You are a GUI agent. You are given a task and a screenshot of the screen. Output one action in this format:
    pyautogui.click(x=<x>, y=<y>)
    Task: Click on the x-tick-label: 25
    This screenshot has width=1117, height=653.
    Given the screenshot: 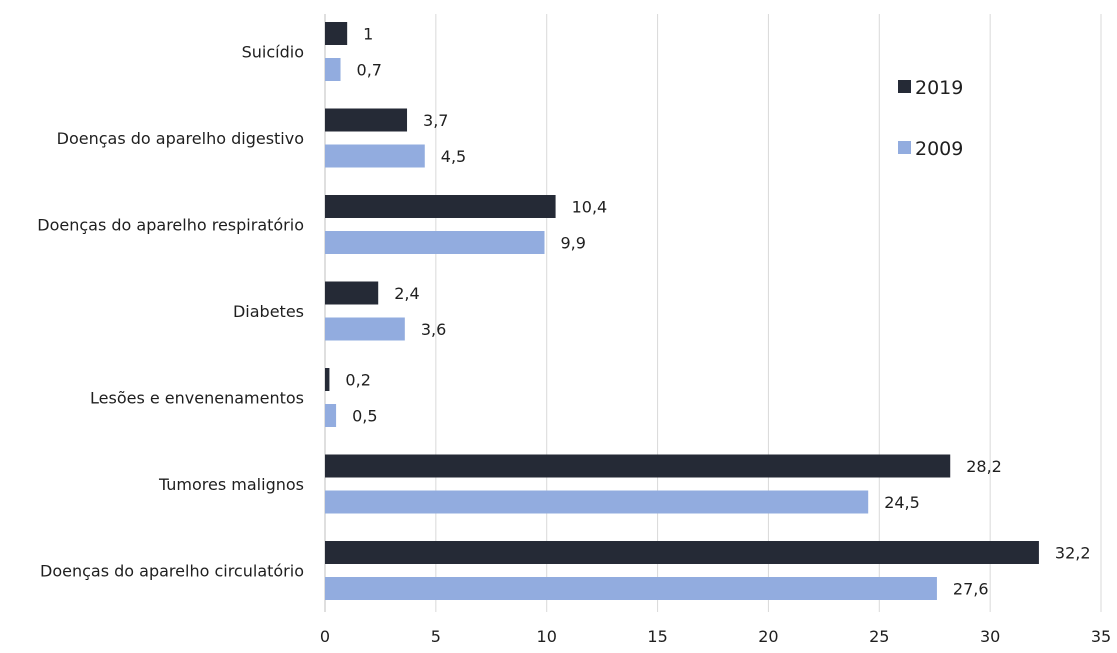 What is the action you would take?
    pyautogui.click(x=879, y=636)
    